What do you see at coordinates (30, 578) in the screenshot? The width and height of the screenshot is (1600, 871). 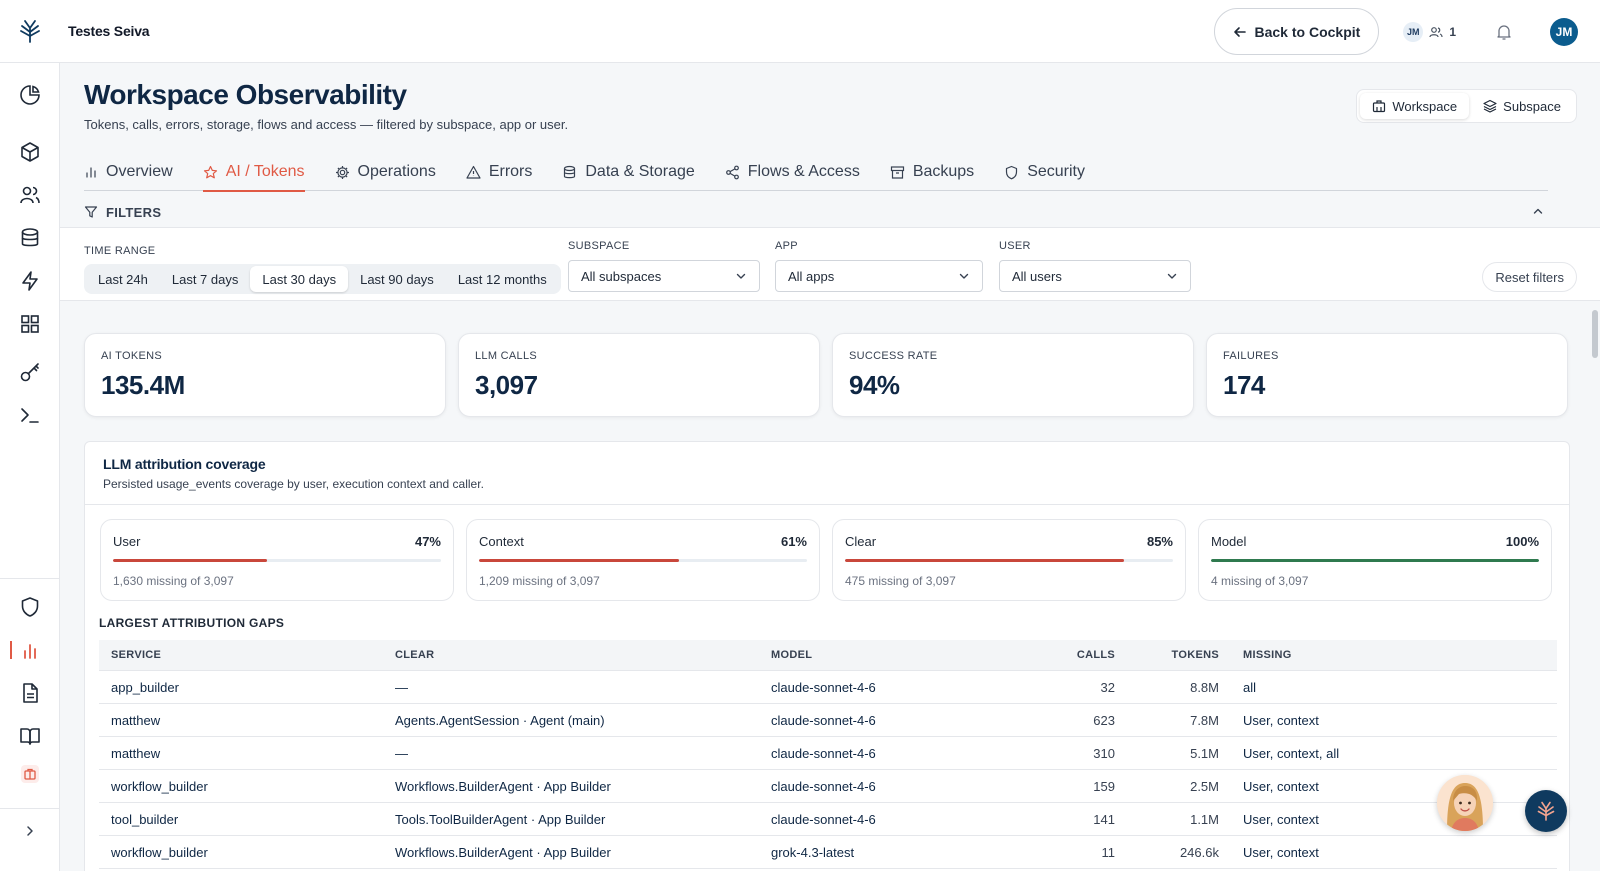 I see `sidebar-divider` at bounding box center [30, 578].